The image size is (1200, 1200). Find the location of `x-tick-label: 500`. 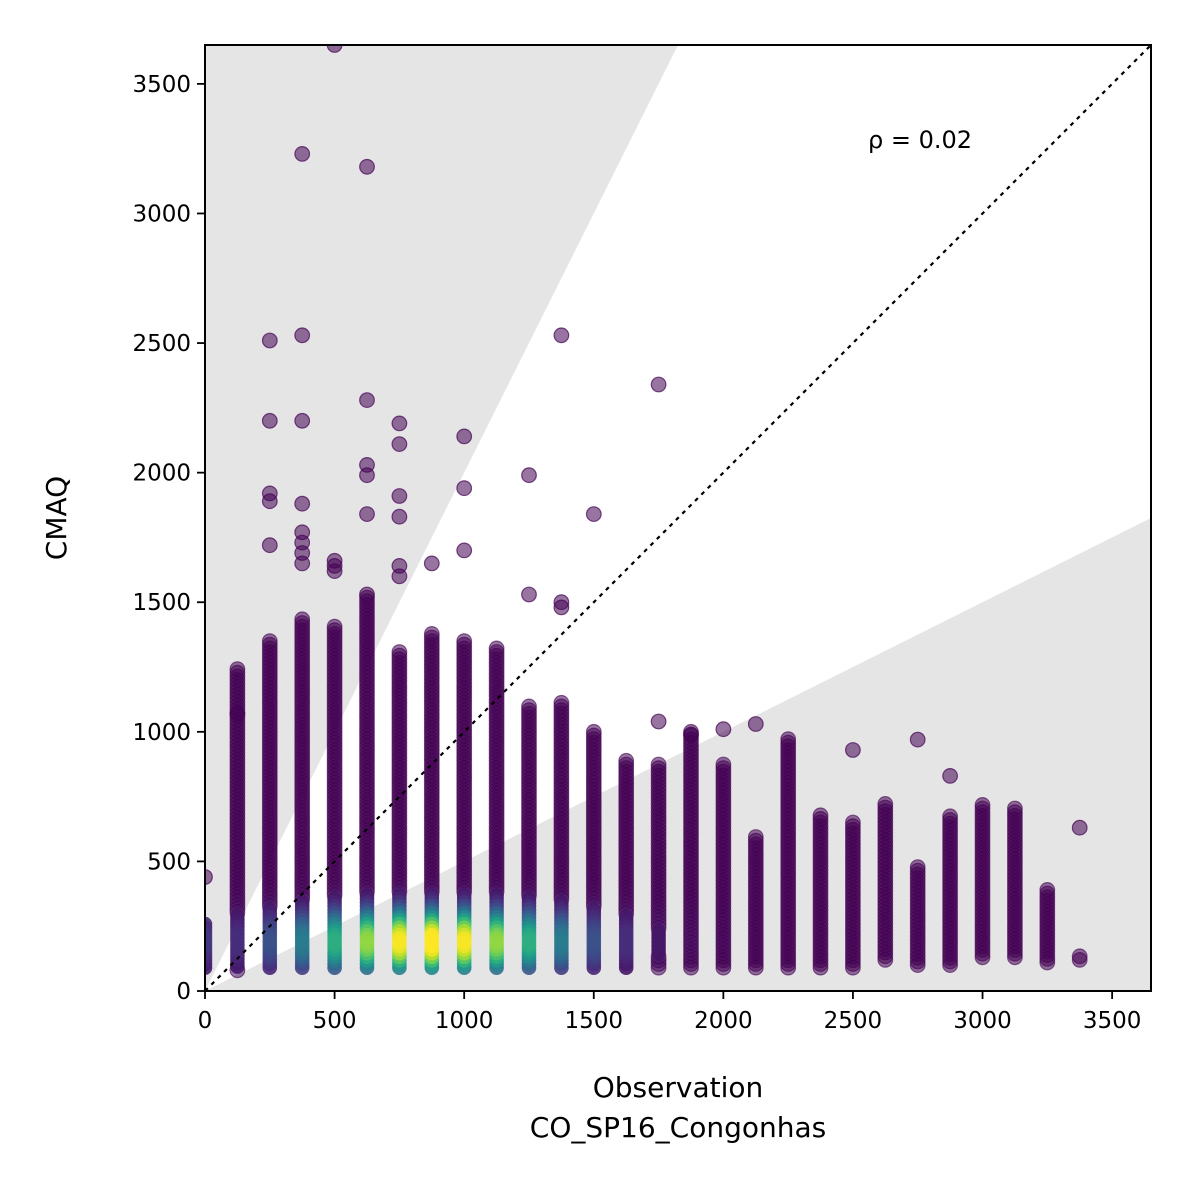

x-tick-label: 500 is located at coordinates (335, 1021).